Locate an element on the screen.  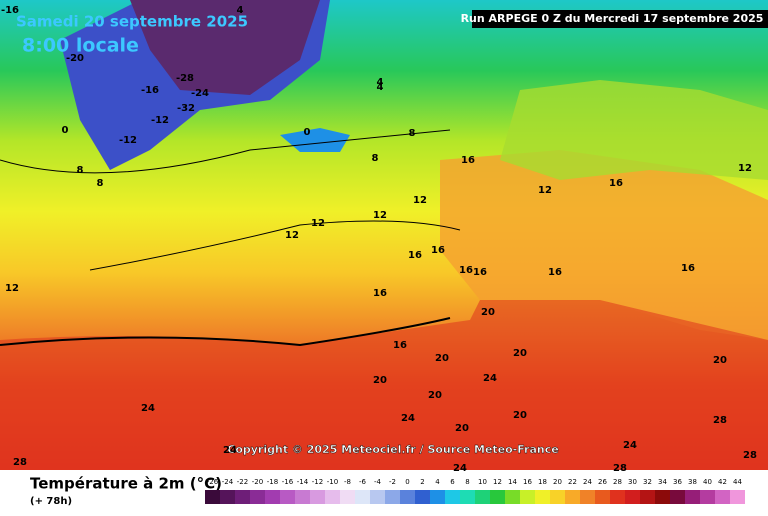
colorbar-tick-label: -26 is located at coordinates (213, 482).